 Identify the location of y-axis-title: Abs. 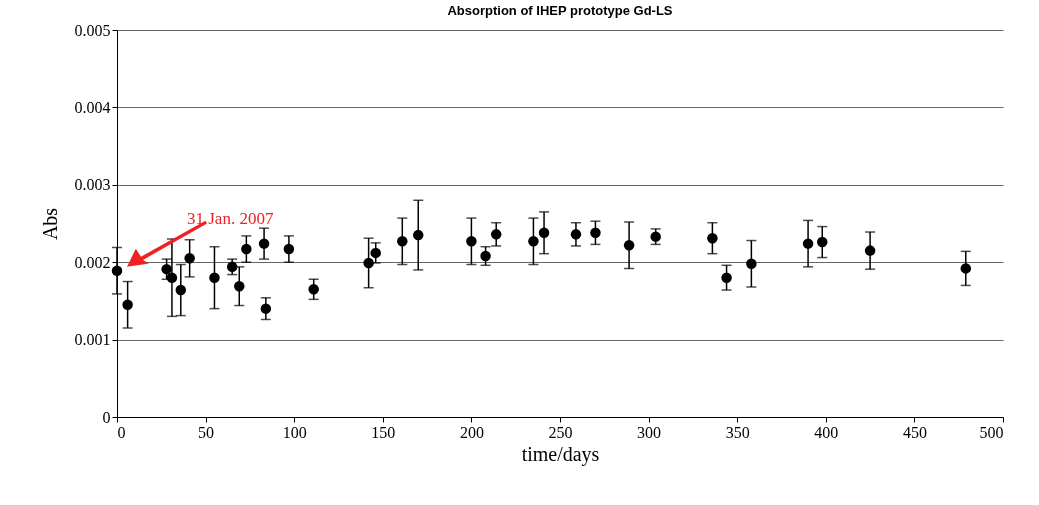
(49, 224).